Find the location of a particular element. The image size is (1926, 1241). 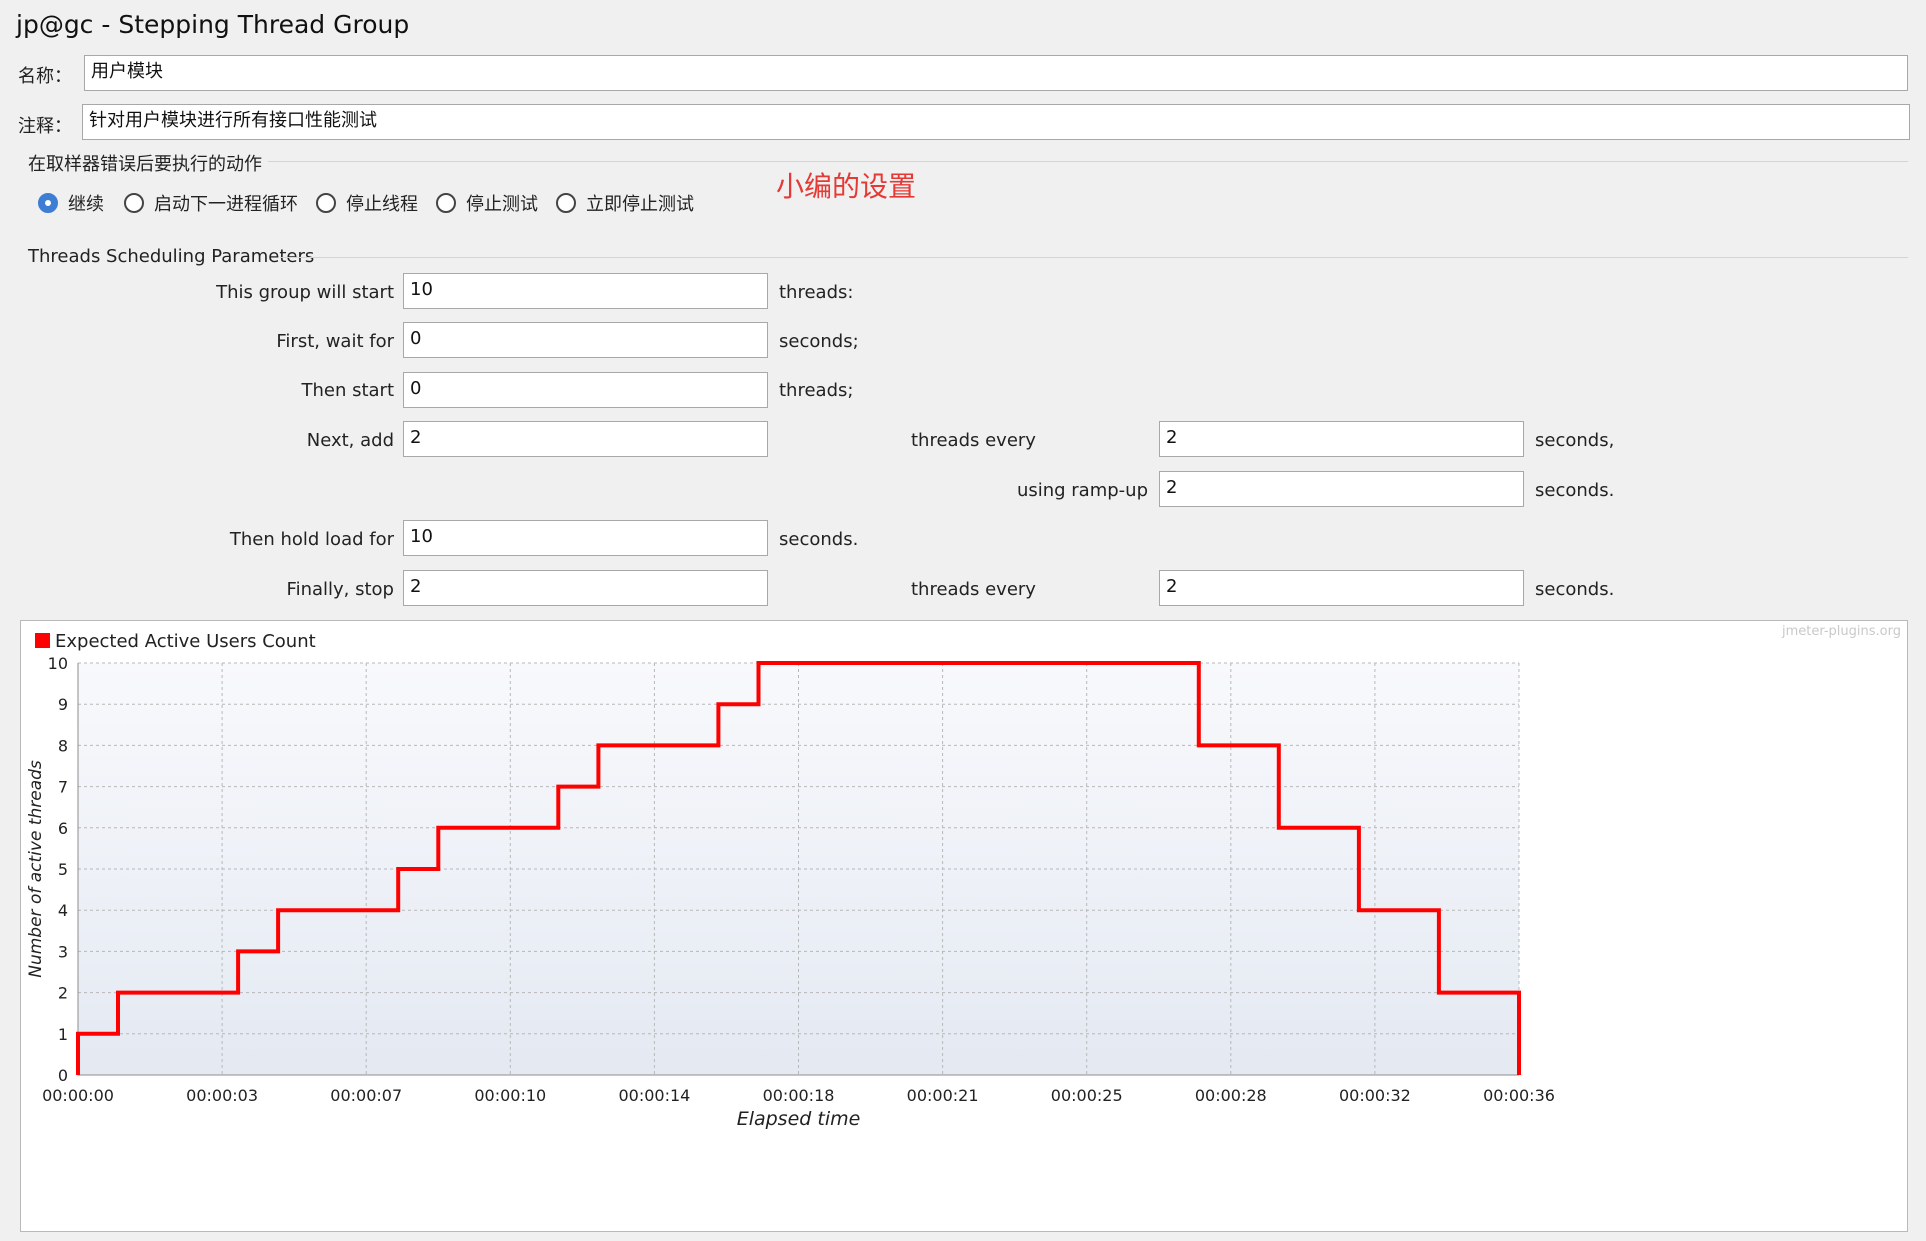

start-threads-input: 10 is located at coordinates (585, 291).